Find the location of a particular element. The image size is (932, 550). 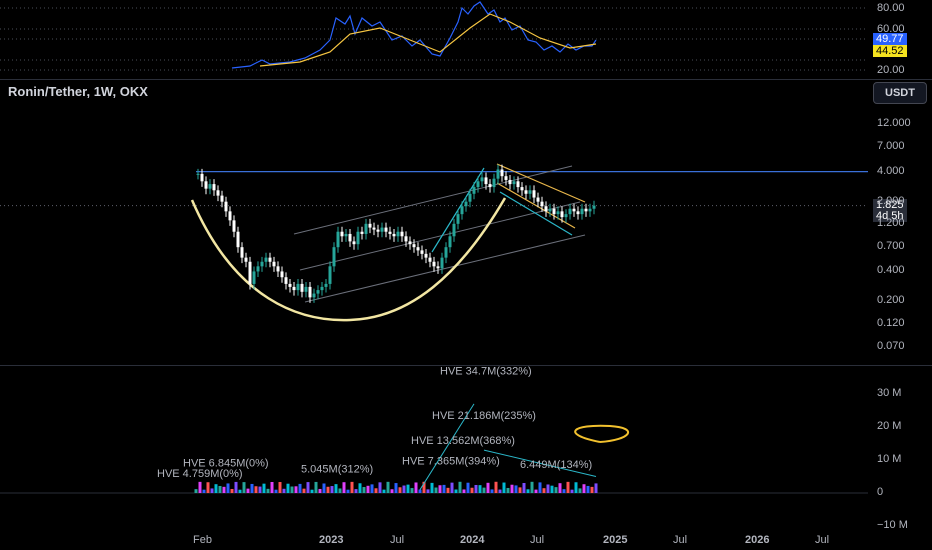

rsi-chart is located at coordinates (434, 36).